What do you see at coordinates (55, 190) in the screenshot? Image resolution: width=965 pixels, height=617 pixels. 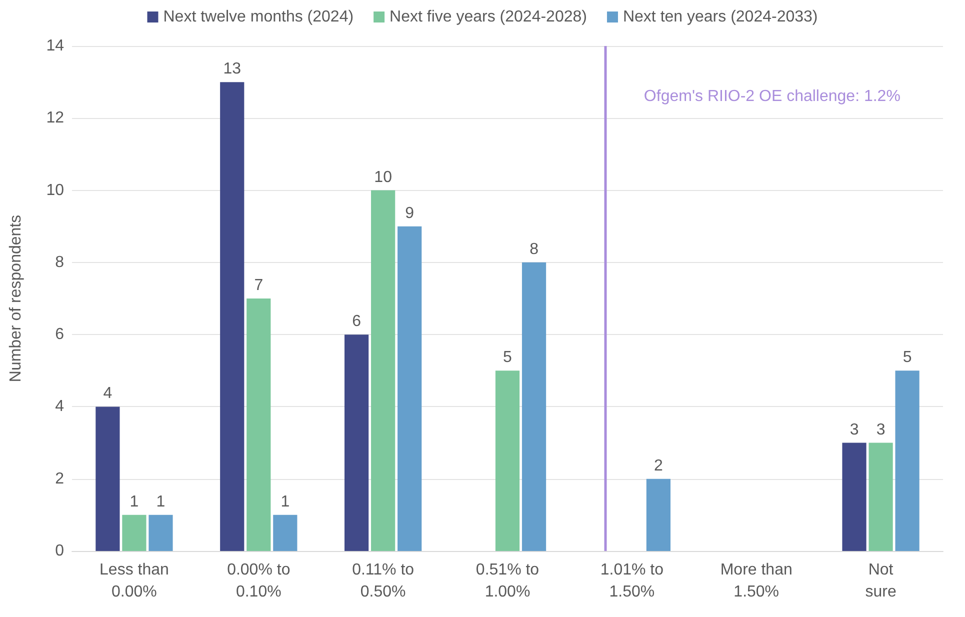 I see `y-tick-label: 10` at bounding box center [55, 190].